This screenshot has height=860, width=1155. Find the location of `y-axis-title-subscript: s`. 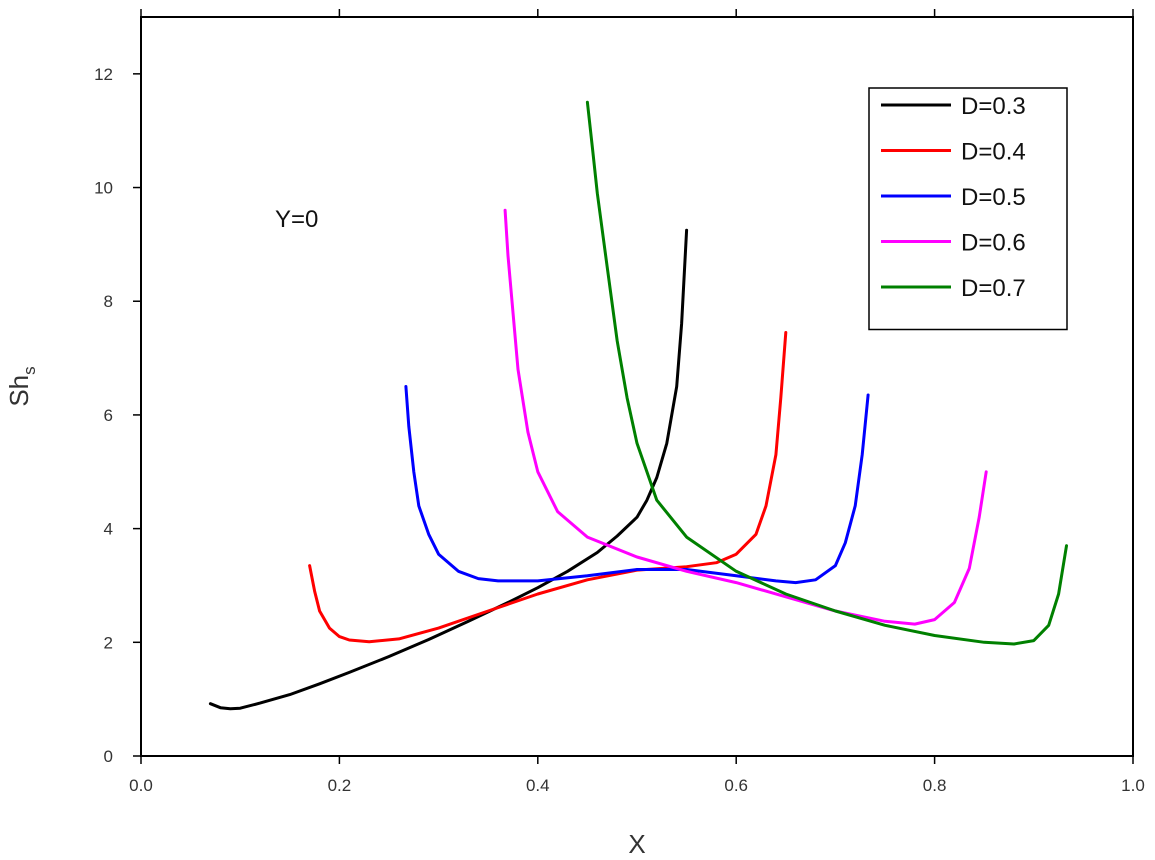

y-axis-title-subscript: s is located at coordinates (29, 370).